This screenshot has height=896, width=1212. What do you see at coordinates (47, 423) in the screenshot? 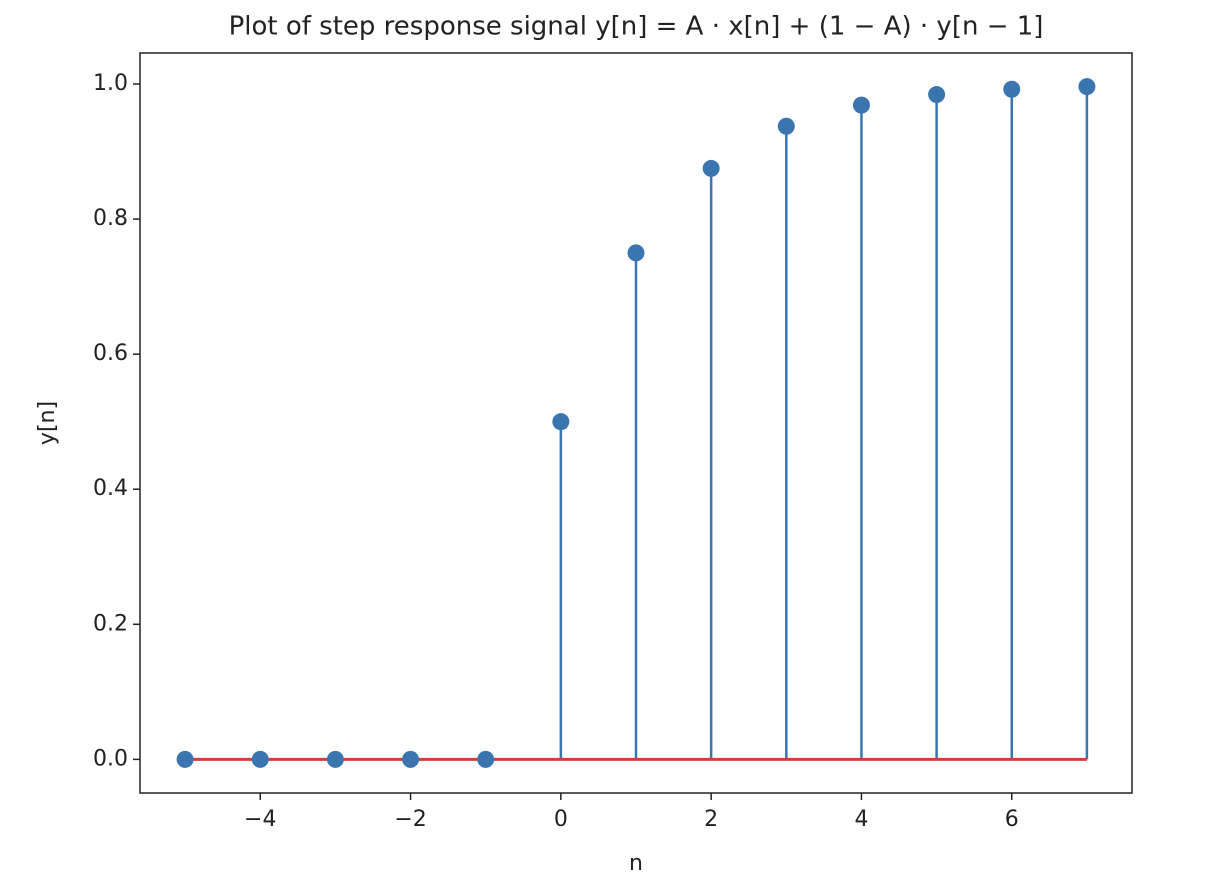
I see `y-axis-label: y[n]` at bounding box center [47, 423].